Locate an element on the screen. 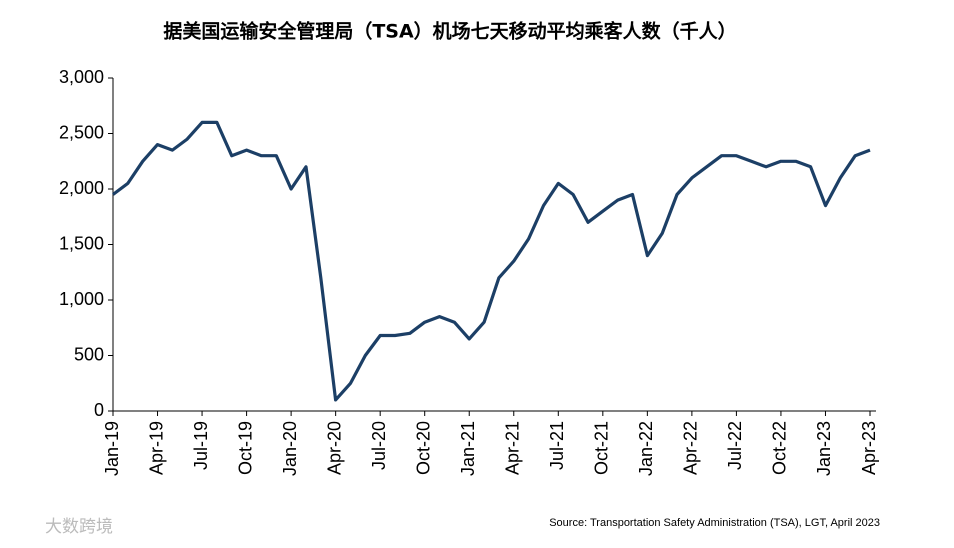 This screenshot has height=548, width=954. x-tick-label: Apr-22 is located at coordinates (691, 448).